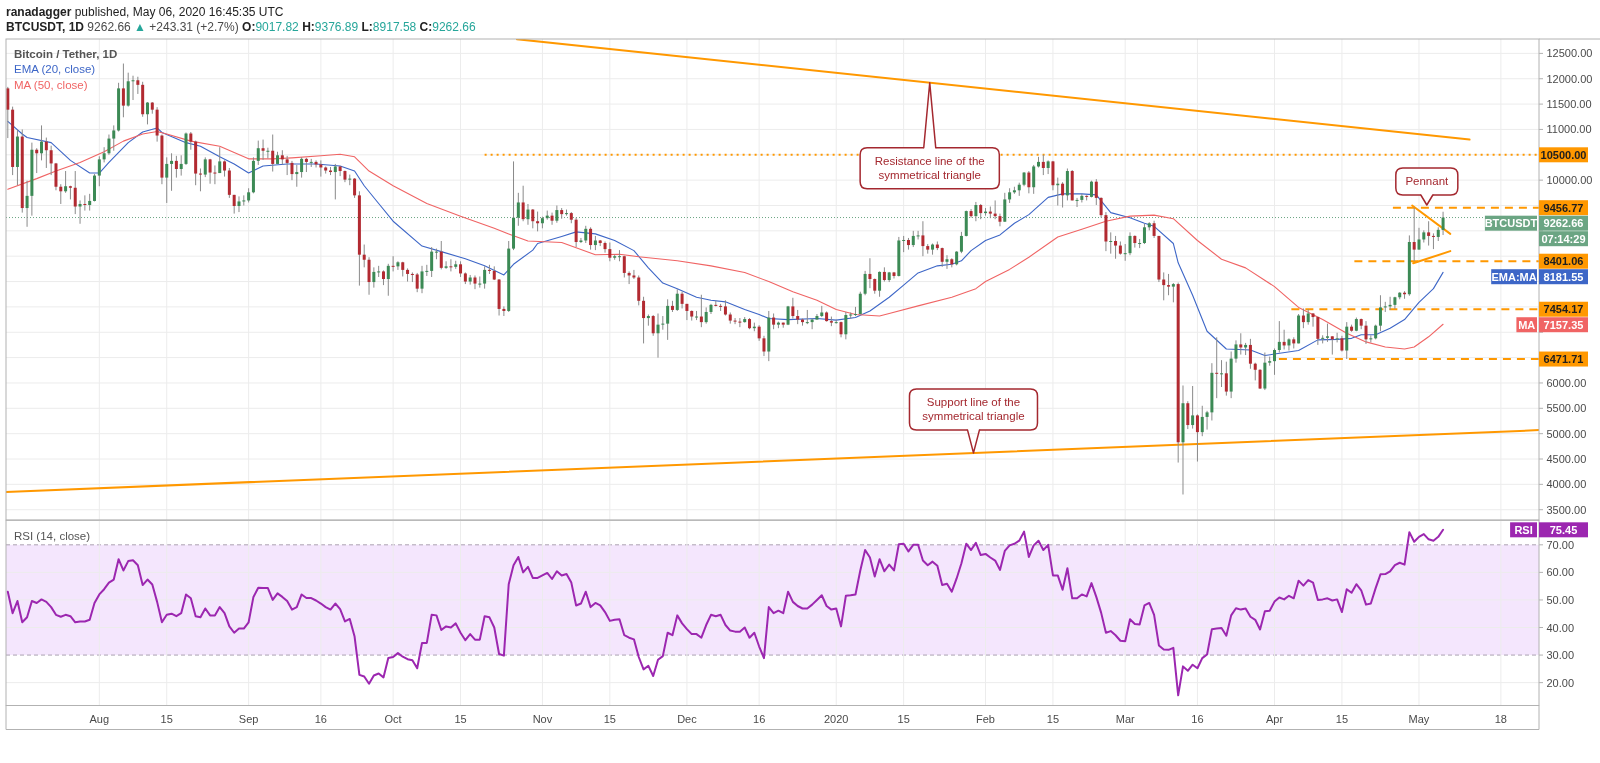  Describe the element at coordinates (1560, 655) in the screenshot. I see `y-tick-label: 30.00` at that location.